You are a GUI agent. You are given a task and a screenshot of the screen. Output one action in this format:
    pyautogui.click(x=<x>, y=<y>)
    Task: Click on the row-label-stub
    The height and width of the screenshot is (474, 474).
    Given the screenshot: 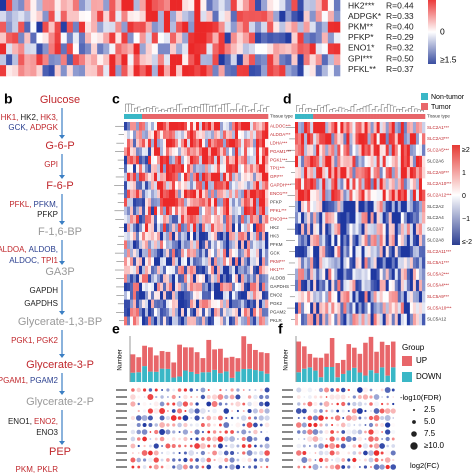 What is the action you would take?
    pyautogui.click(x=287, y=446)
    